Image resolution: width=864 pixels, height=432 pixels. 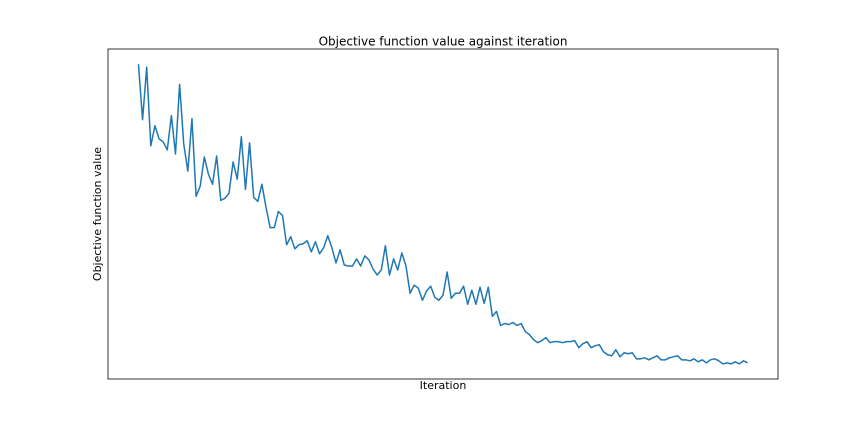 What do you see at coordinates (97, 214) in the screenshot?
I see `y-axis-label: Objective function value` at bounding box center [97, 214].